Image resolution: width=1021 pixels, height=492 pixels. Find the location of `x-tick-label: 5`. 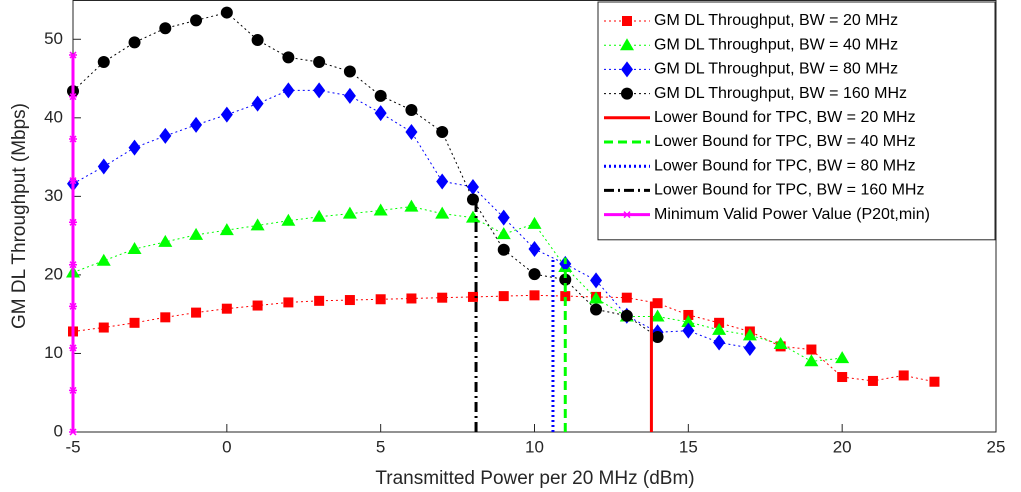

x-tick-label: 5 is located at coordinates (380, 446).